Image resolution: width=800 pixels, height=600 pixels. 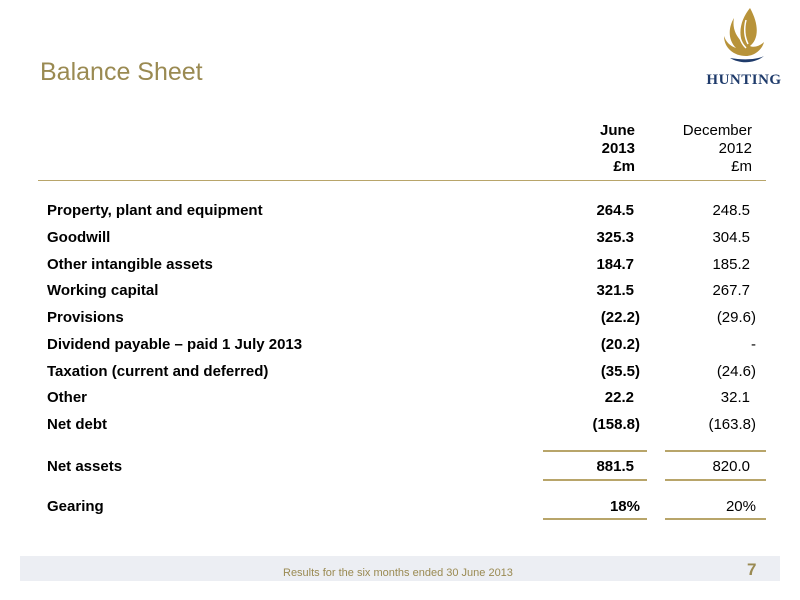 I want to click on logo-text: HUNTING, so click(x=744, y=80).